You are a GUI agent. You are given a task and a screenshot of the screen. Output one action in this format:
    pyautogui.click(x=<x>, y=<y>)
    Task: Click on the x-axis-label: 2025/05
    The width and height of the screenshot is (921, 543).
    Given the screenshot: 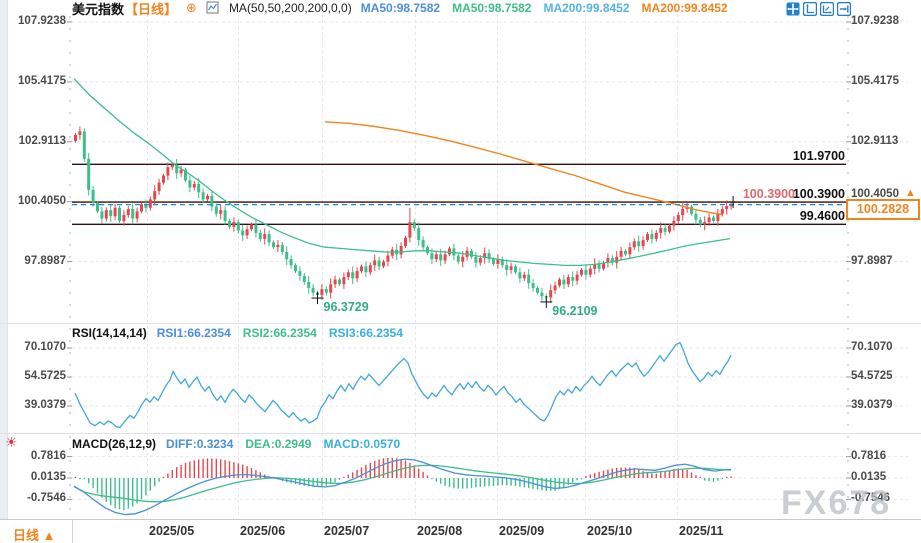 What is the action you would take?
    pyautogui.click(x=172, y=531)
    